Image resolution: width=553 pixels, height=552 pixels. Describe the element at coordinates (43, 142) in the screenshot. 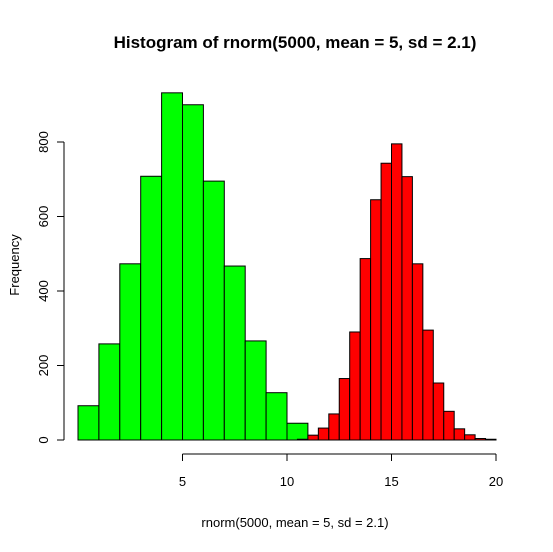

I see `y-tick-label: 800` at that location.